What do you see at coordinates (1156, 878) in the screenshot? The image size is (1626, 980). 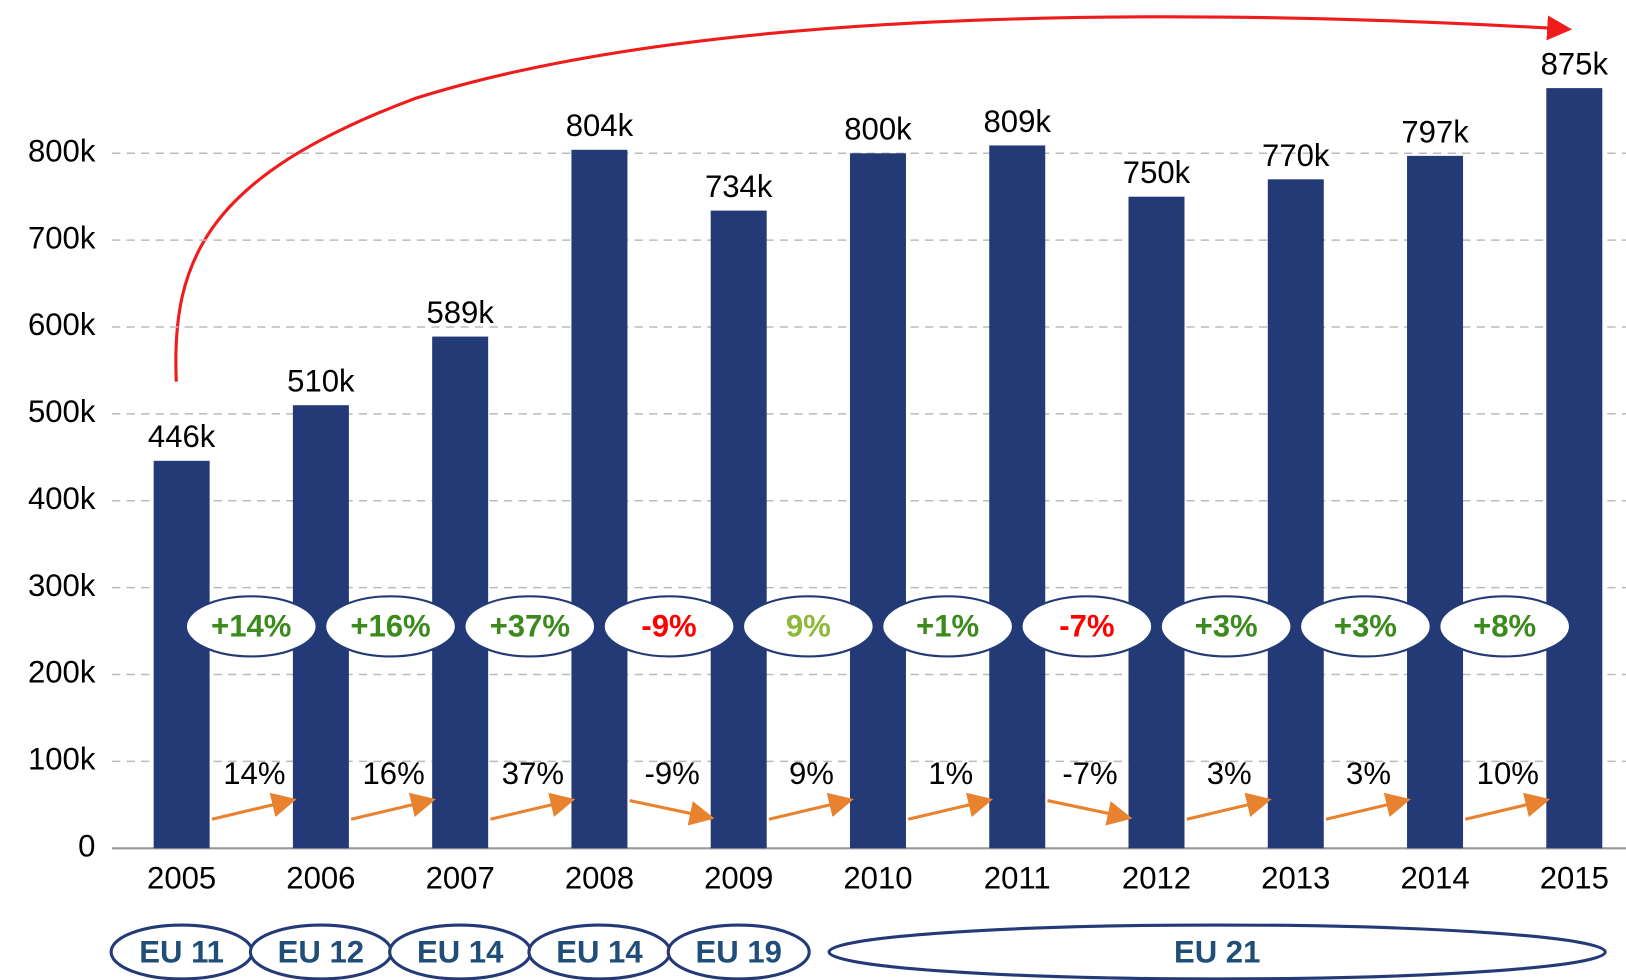 I see `x-tick-label: 2012` at bounding box center [1156, 878].